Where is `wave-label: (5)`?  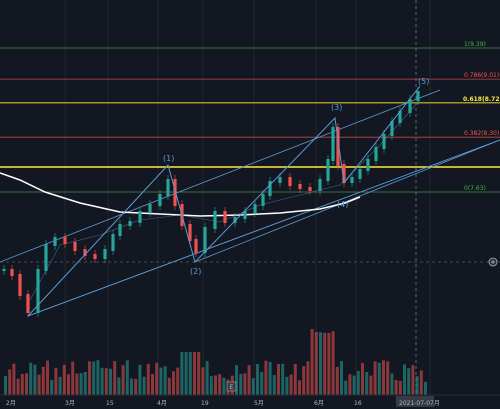
wave-label: (5) is located at coordinates (423, 81).